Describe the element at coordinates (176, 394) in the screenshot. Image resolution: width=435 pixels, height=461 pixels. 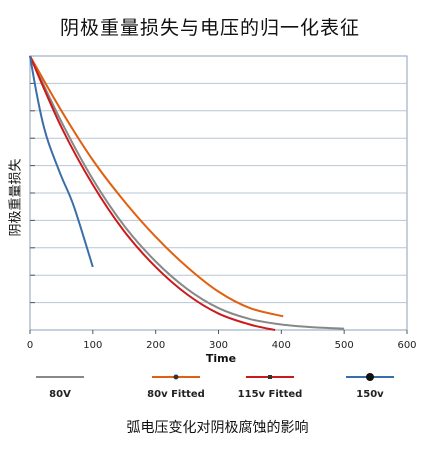
I see `legend-label: 80v Fitted` at that location.